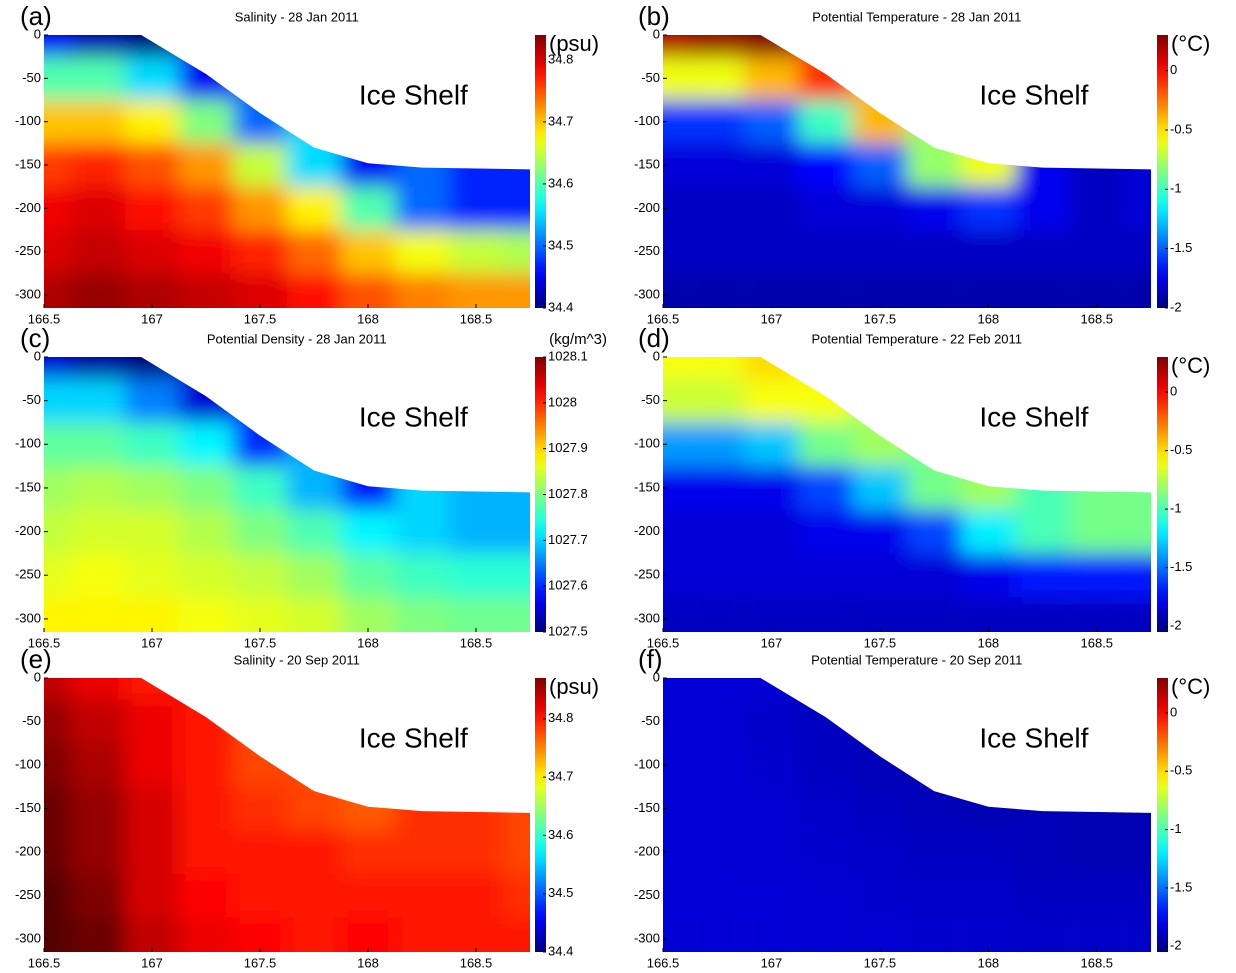  Describe the element at coordinates (568, 585) in the screenshot. I see `colorbar-tick-label: 1027.6` at that location.